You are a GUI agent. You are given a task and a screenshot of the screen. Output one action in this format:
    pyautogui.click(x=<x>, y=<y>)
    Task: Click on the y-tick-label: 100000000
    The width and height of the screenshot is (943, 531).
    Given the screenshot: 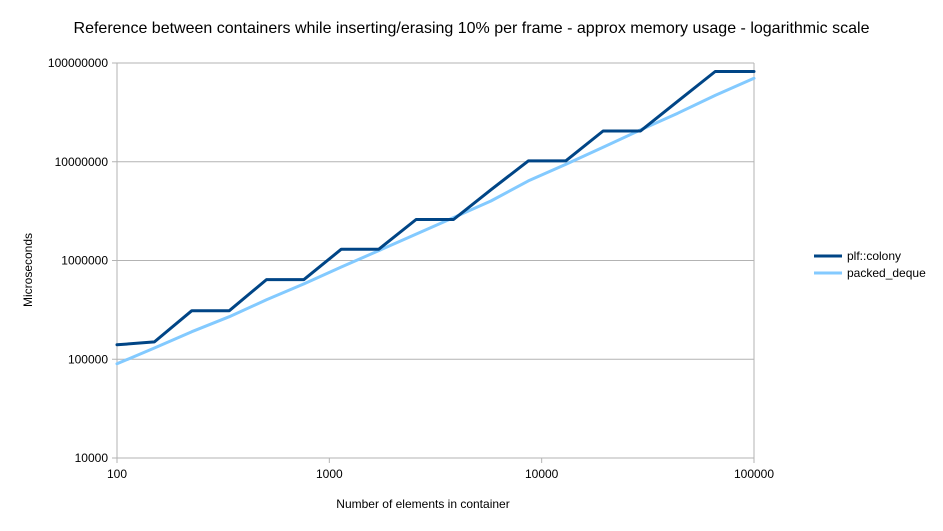 What is the action you would take?
    pyautogui.click(x=78, y=63)
    